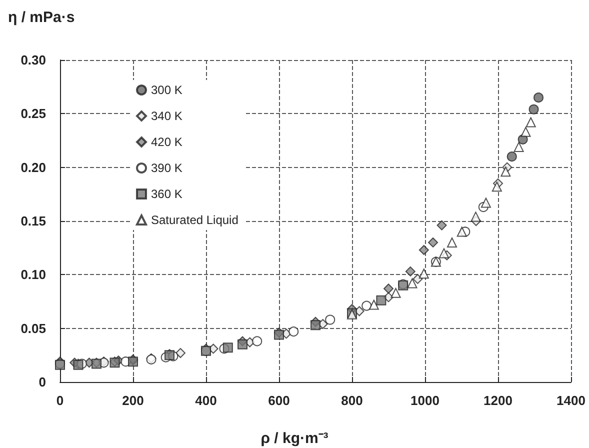 This screenshot has width=589, height=448. What do you see at coordinates (33, 167) in the screenshot?
I see `y-tick-label: 0.20` at bounding box center [33, 167].